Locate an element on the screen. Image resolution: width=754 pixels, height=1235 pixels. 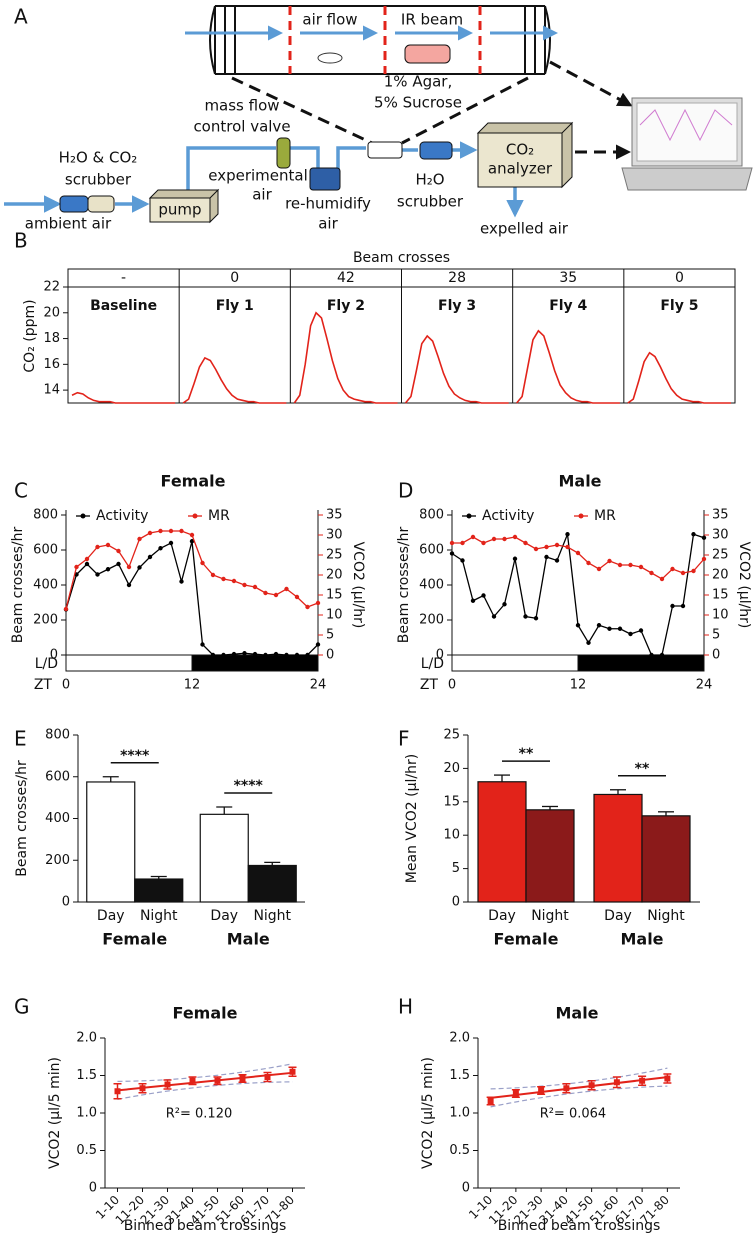
x-tick-label: 24 is located at coordinates (704, 685).